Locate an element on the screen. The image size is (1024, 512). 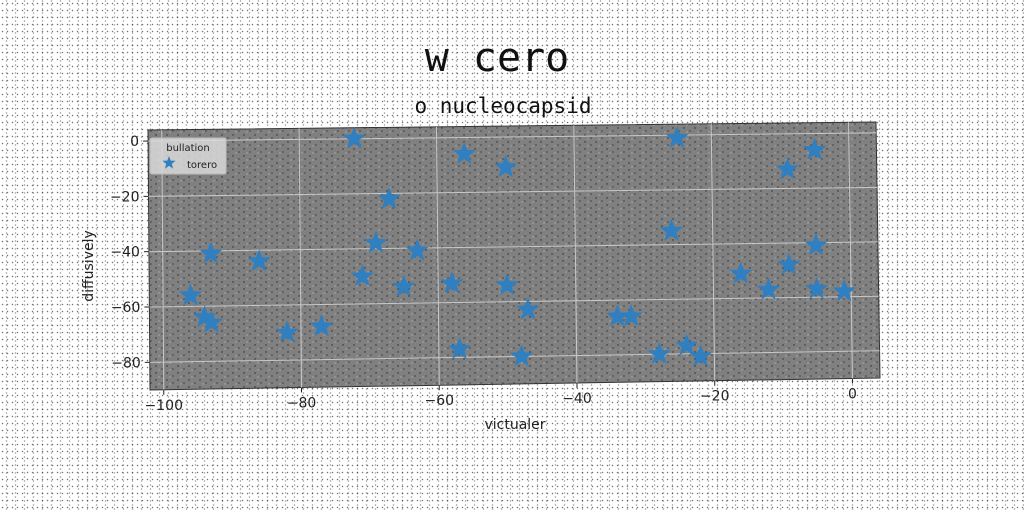
legend-star-icon is located at coordinates (169, 162).